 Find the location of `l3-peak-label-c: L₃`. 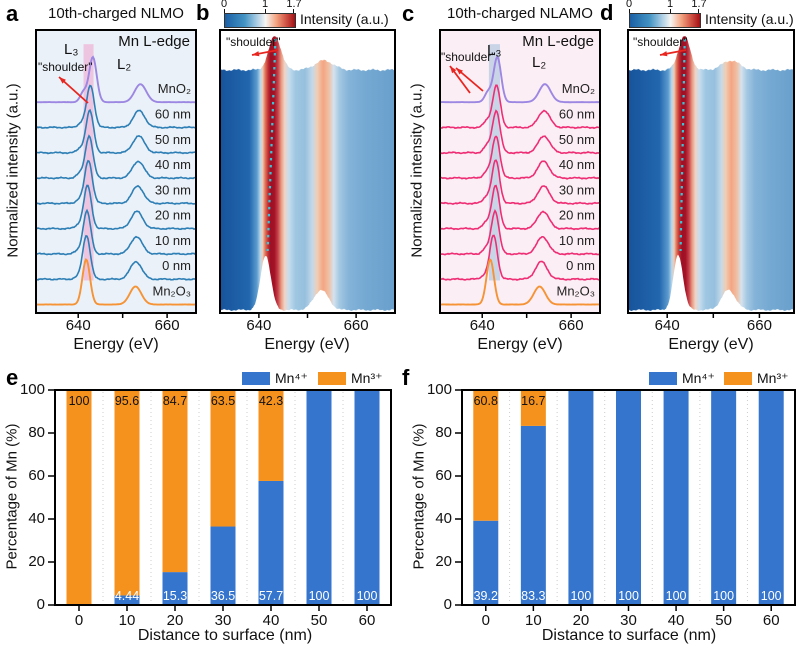

l3-peak-label-c: L₃ is located at coordinates (494, 50).